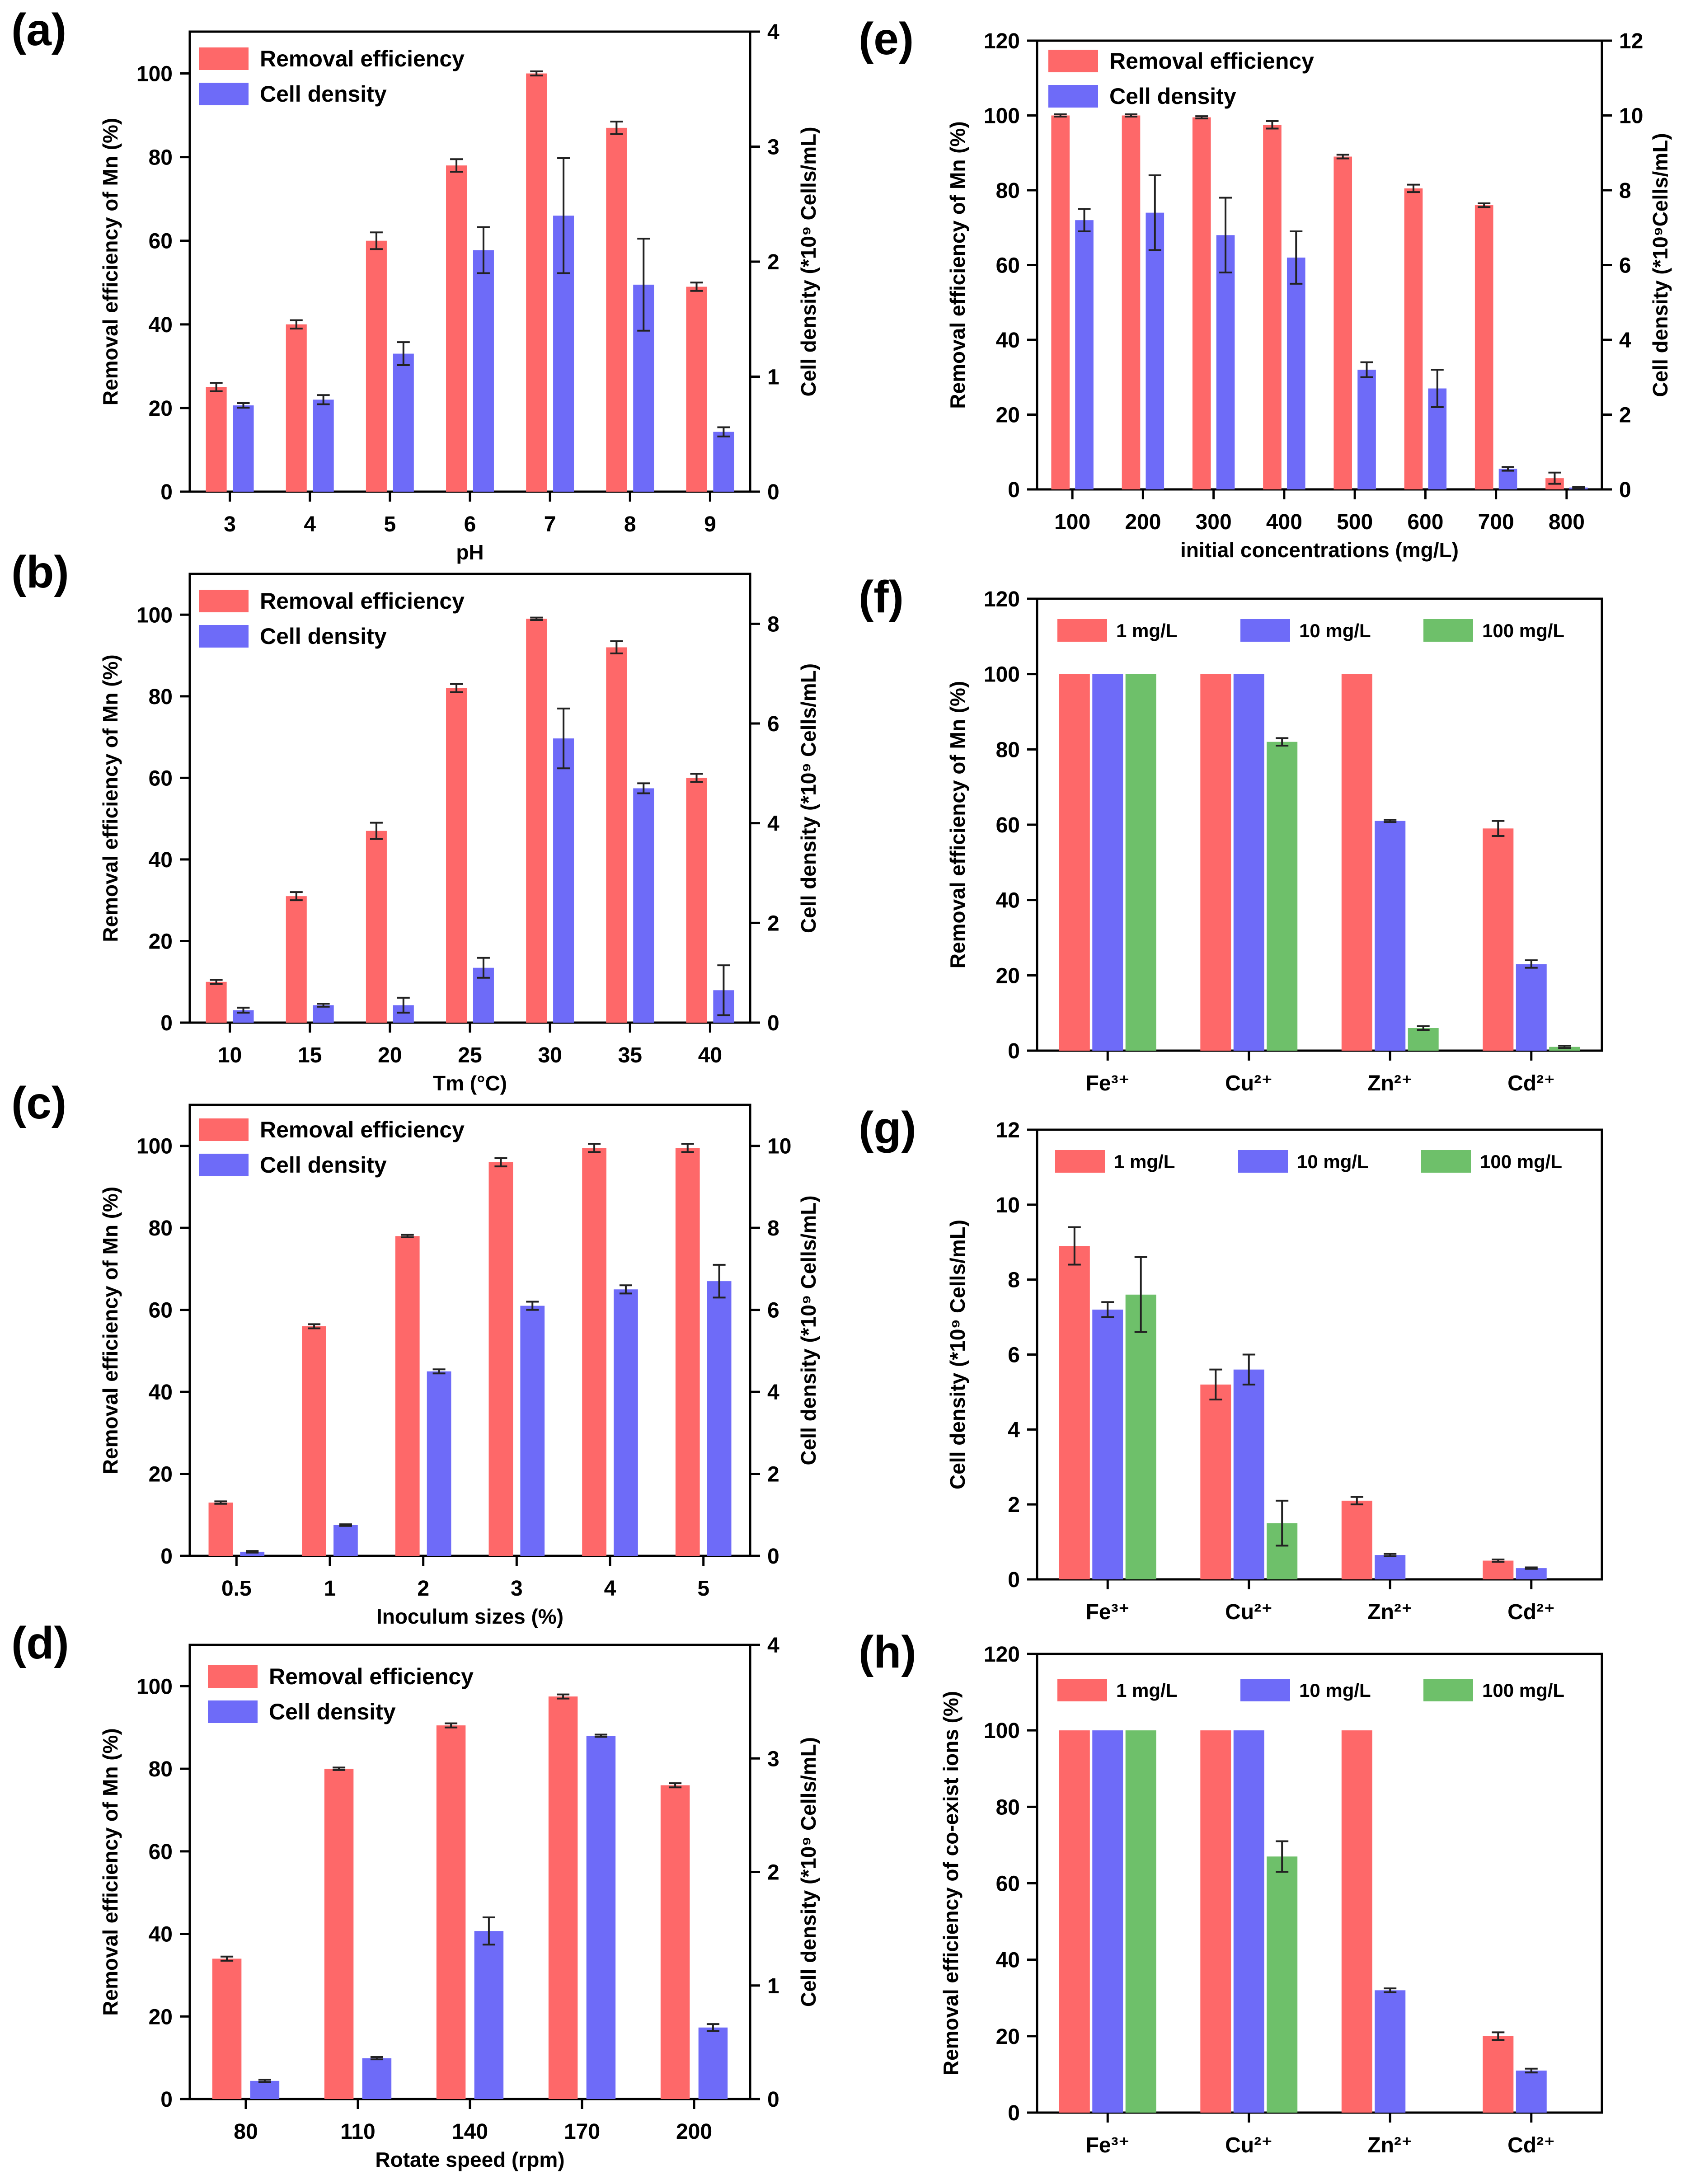 Image resolution: width=1695 pixels, height=2184 pixels. Describe the element at coordinates (1214, 522) in the screenshot. I see `x-tick-label: 300` at that location.